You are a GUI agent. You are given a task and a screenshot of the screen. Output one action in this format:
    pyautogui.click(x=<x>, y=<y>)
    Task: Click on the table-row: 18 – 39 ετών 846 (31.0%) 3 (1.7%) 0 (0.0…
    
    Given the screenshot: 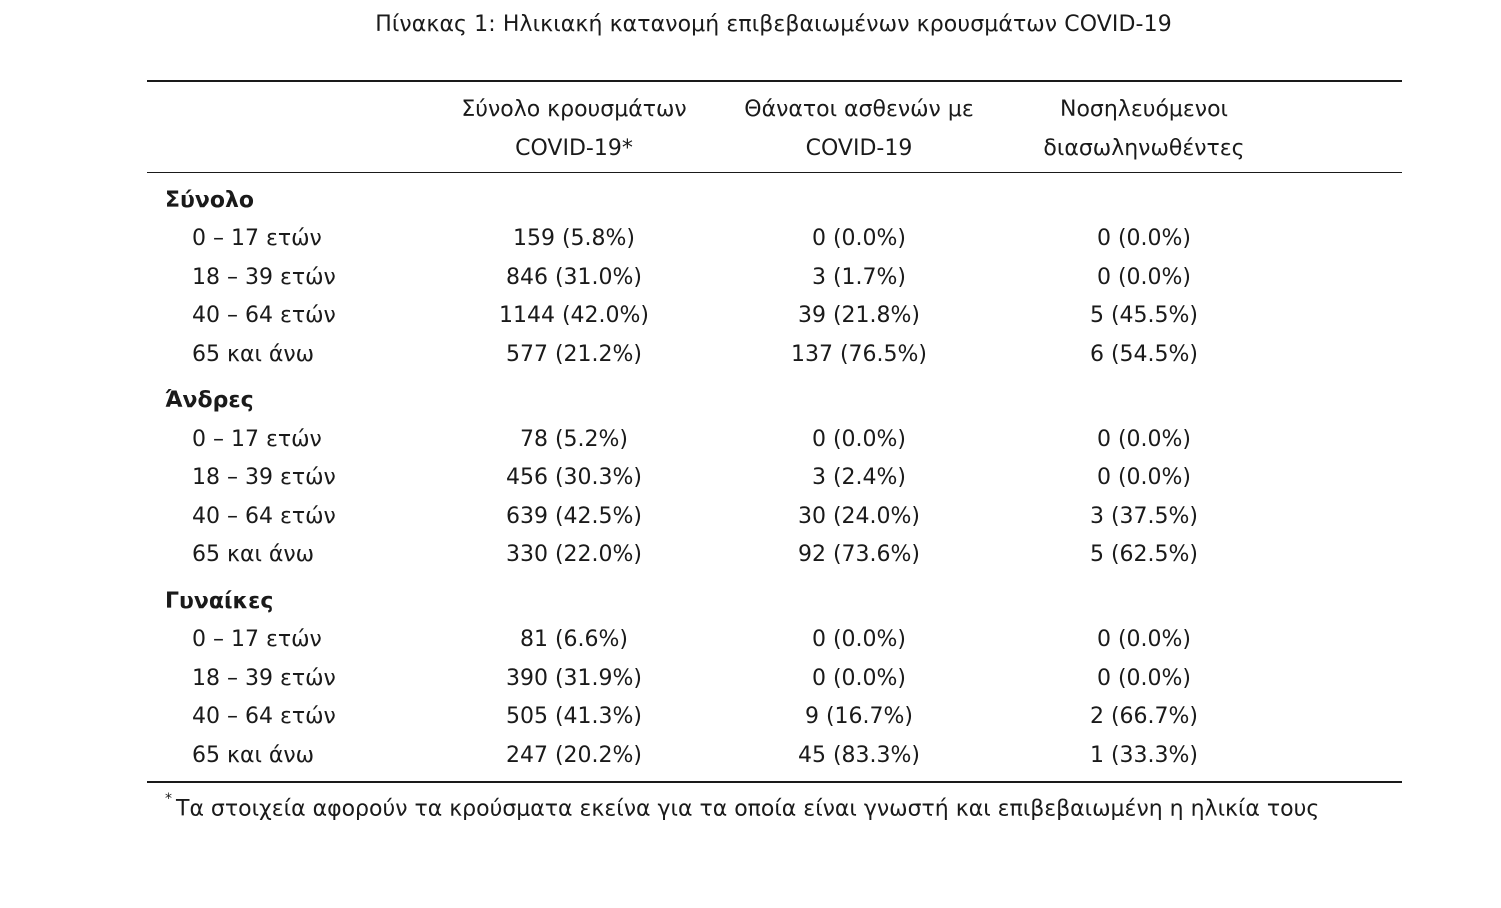 What is the action you would take?
    pyautogui.click(x=750, y=278)
    